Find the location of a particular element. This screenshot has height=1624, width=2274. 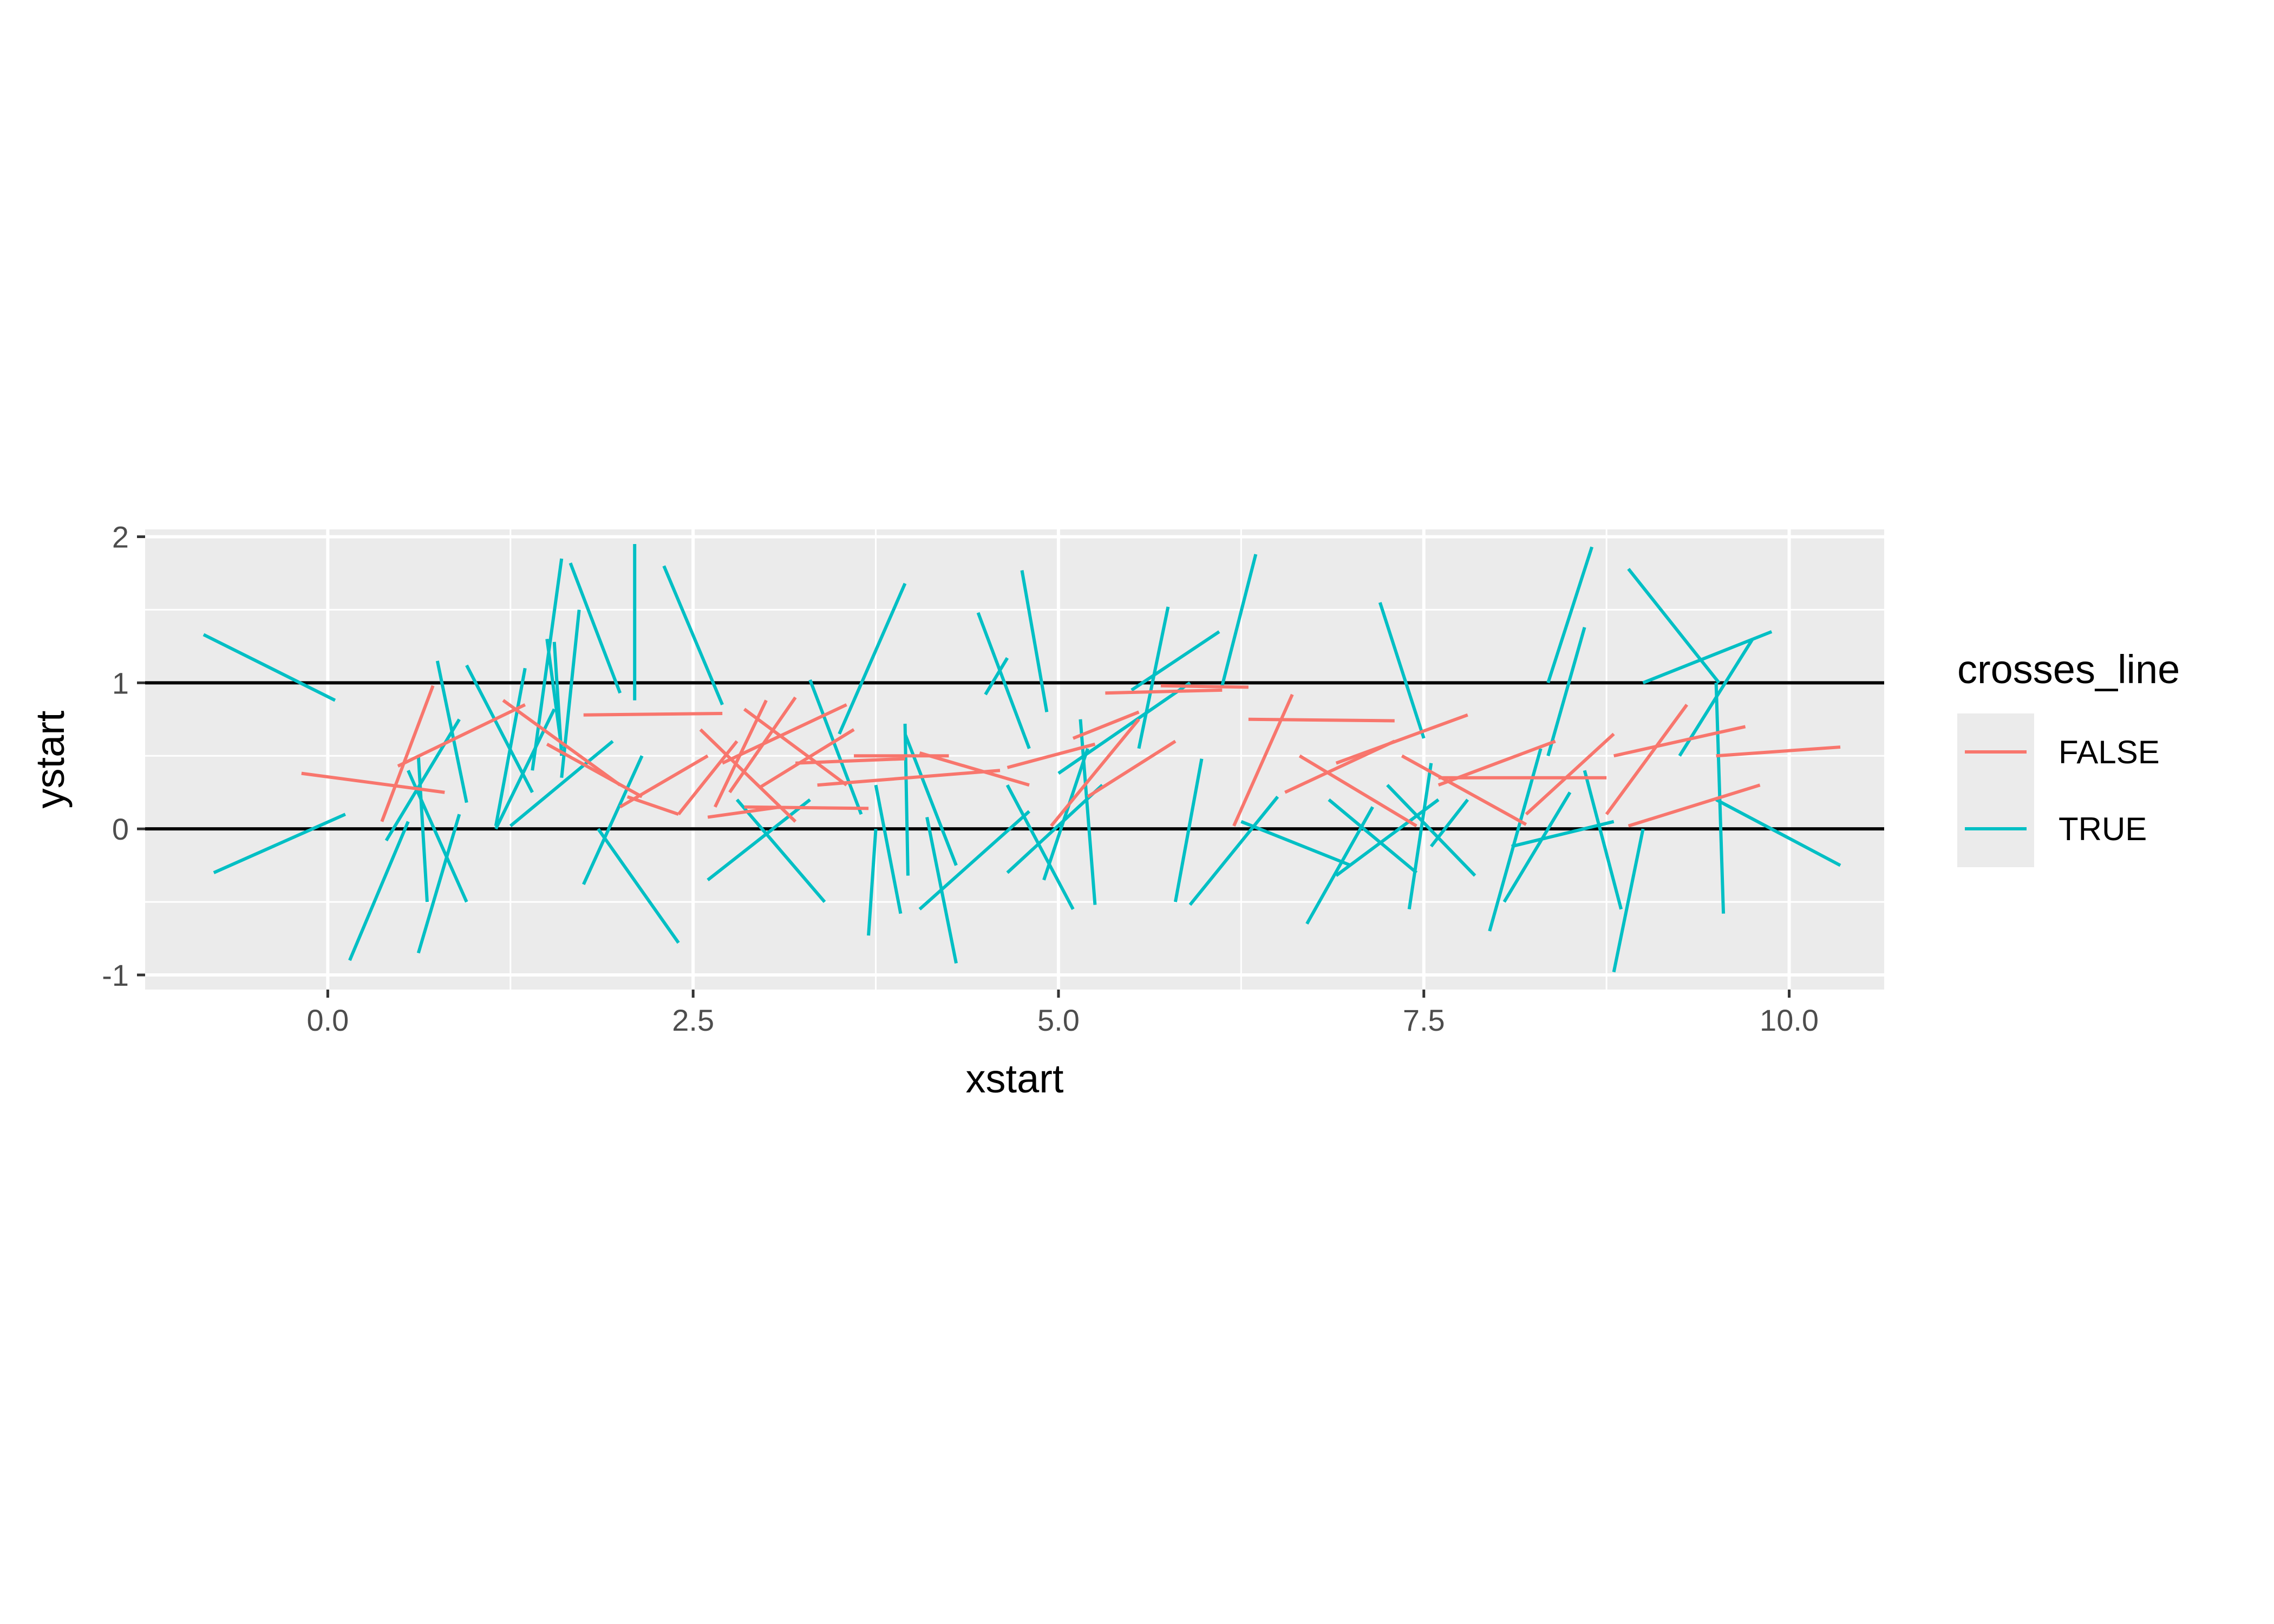

x-tick-label: 7.5 is located at coordinates (1424, 1020).